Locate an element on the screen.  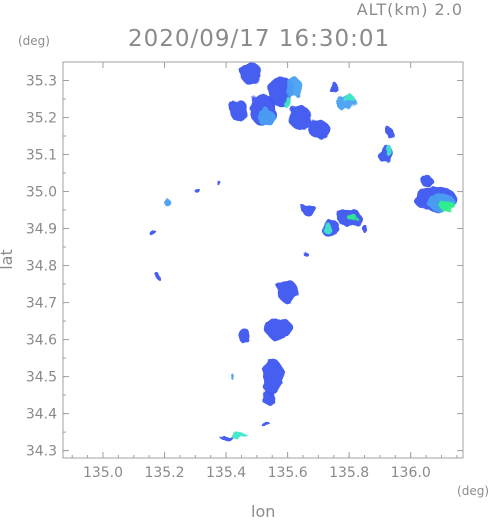
altitude-label: ALT(km) 2.0 is located at coordinates (409, 9).